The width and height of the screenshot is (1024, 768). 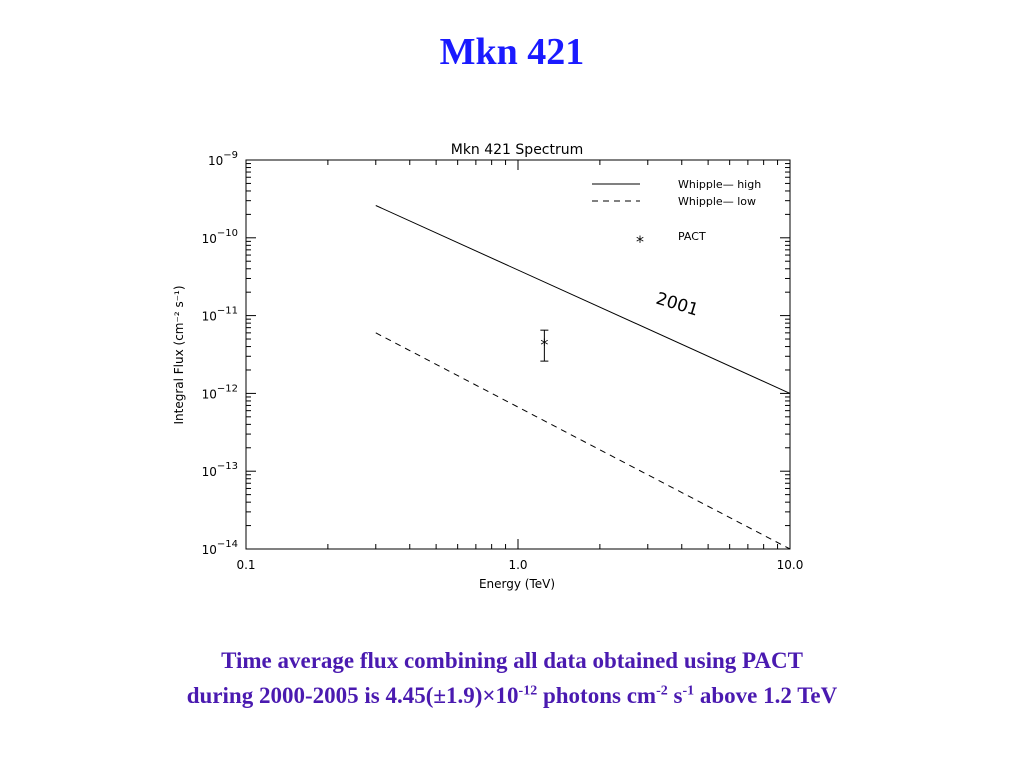 What do you see at coordinates (517, 584) in the screenshot?
I see `x-axis-label: Energy (TeV)` at bounding box center [517, 584].